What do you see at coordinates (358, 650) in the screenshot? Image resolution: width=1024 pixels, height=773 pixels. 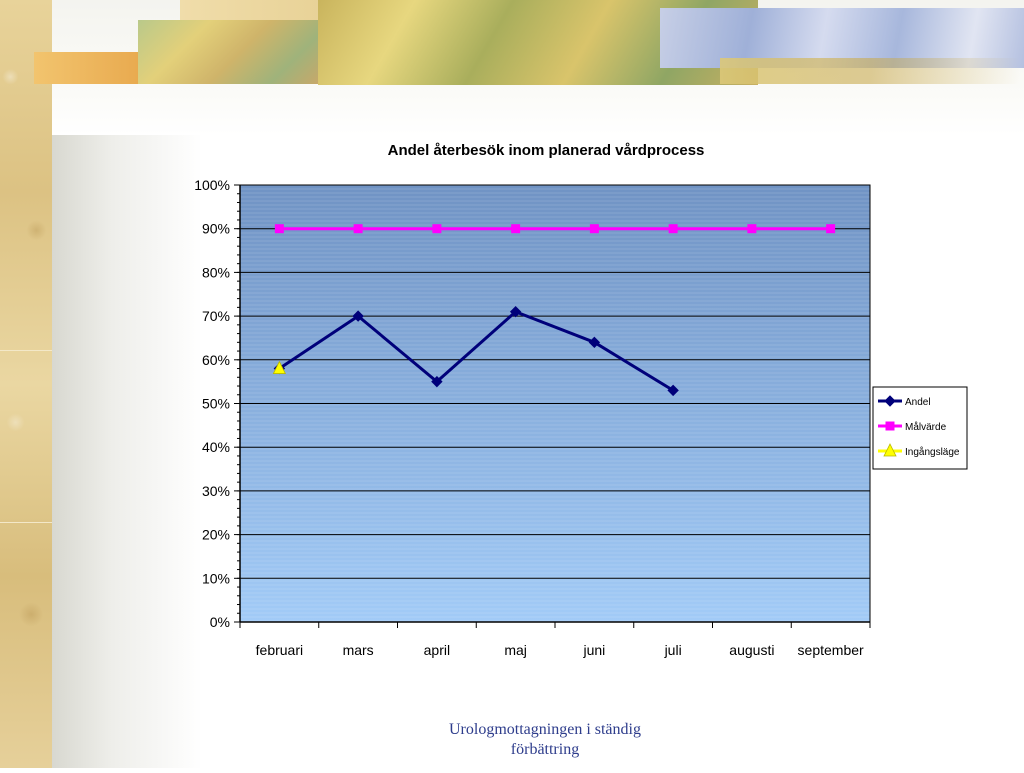 I see `x-tick-label: mars` at bounding box center [358, 650].